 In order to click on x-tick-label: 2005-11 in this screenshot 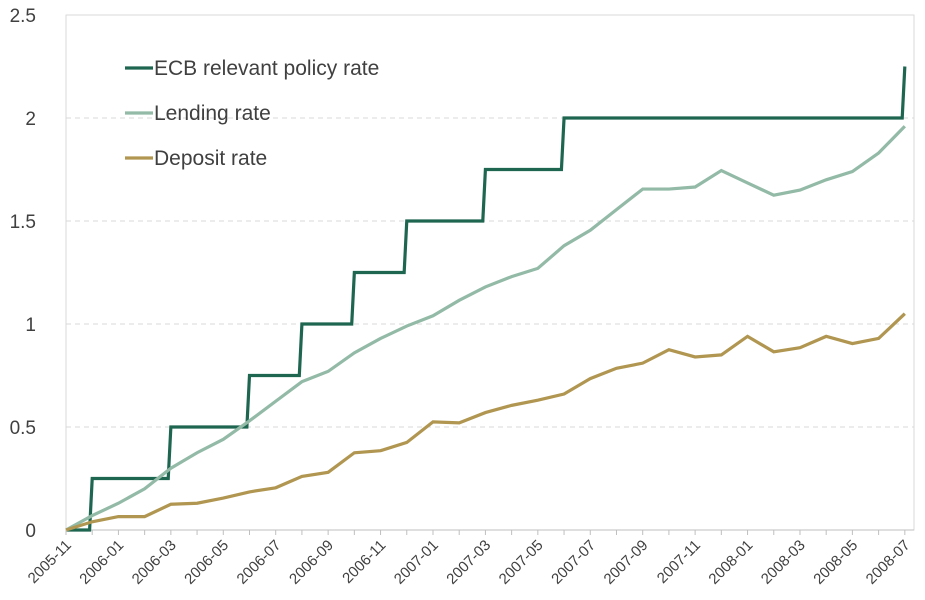, I will do `click(50, 562)`.